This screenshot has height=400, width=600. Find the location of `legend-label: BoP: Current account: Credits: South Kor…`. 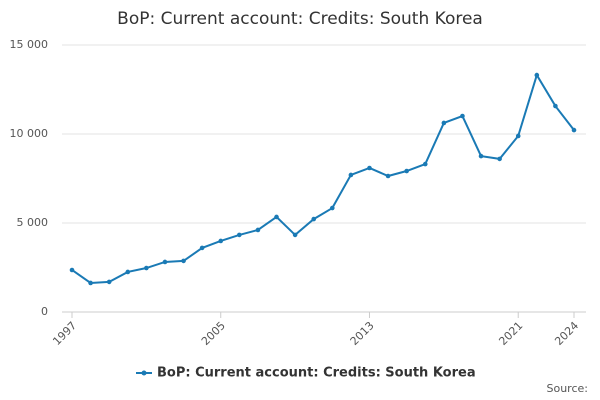

legend-label: BoP: Current account: Credits: South Kor… is located at coordinates (316, 373).